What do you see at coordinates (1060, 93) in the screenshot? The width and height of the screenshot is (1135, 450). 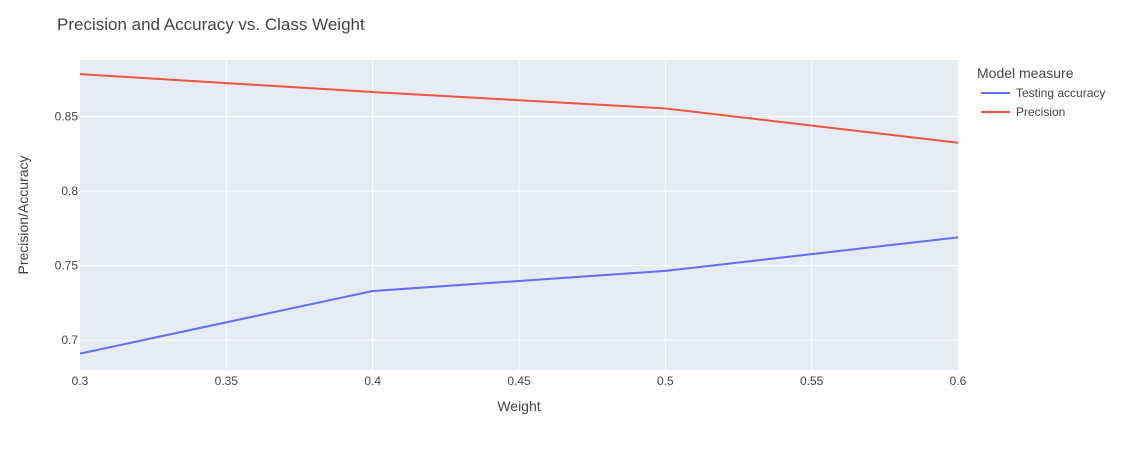 I see `legend-item-label: Testing accuracy` at bounding box center [1060, 93].